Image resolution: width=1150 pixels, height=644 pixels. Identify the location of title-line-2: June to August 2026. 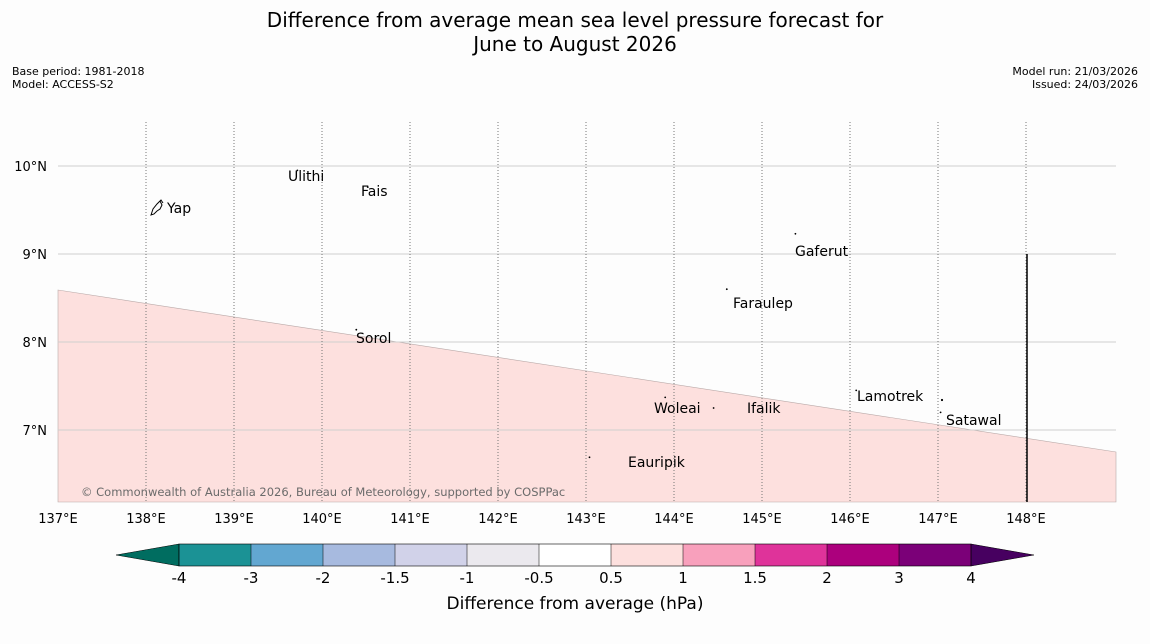
(575, 44).